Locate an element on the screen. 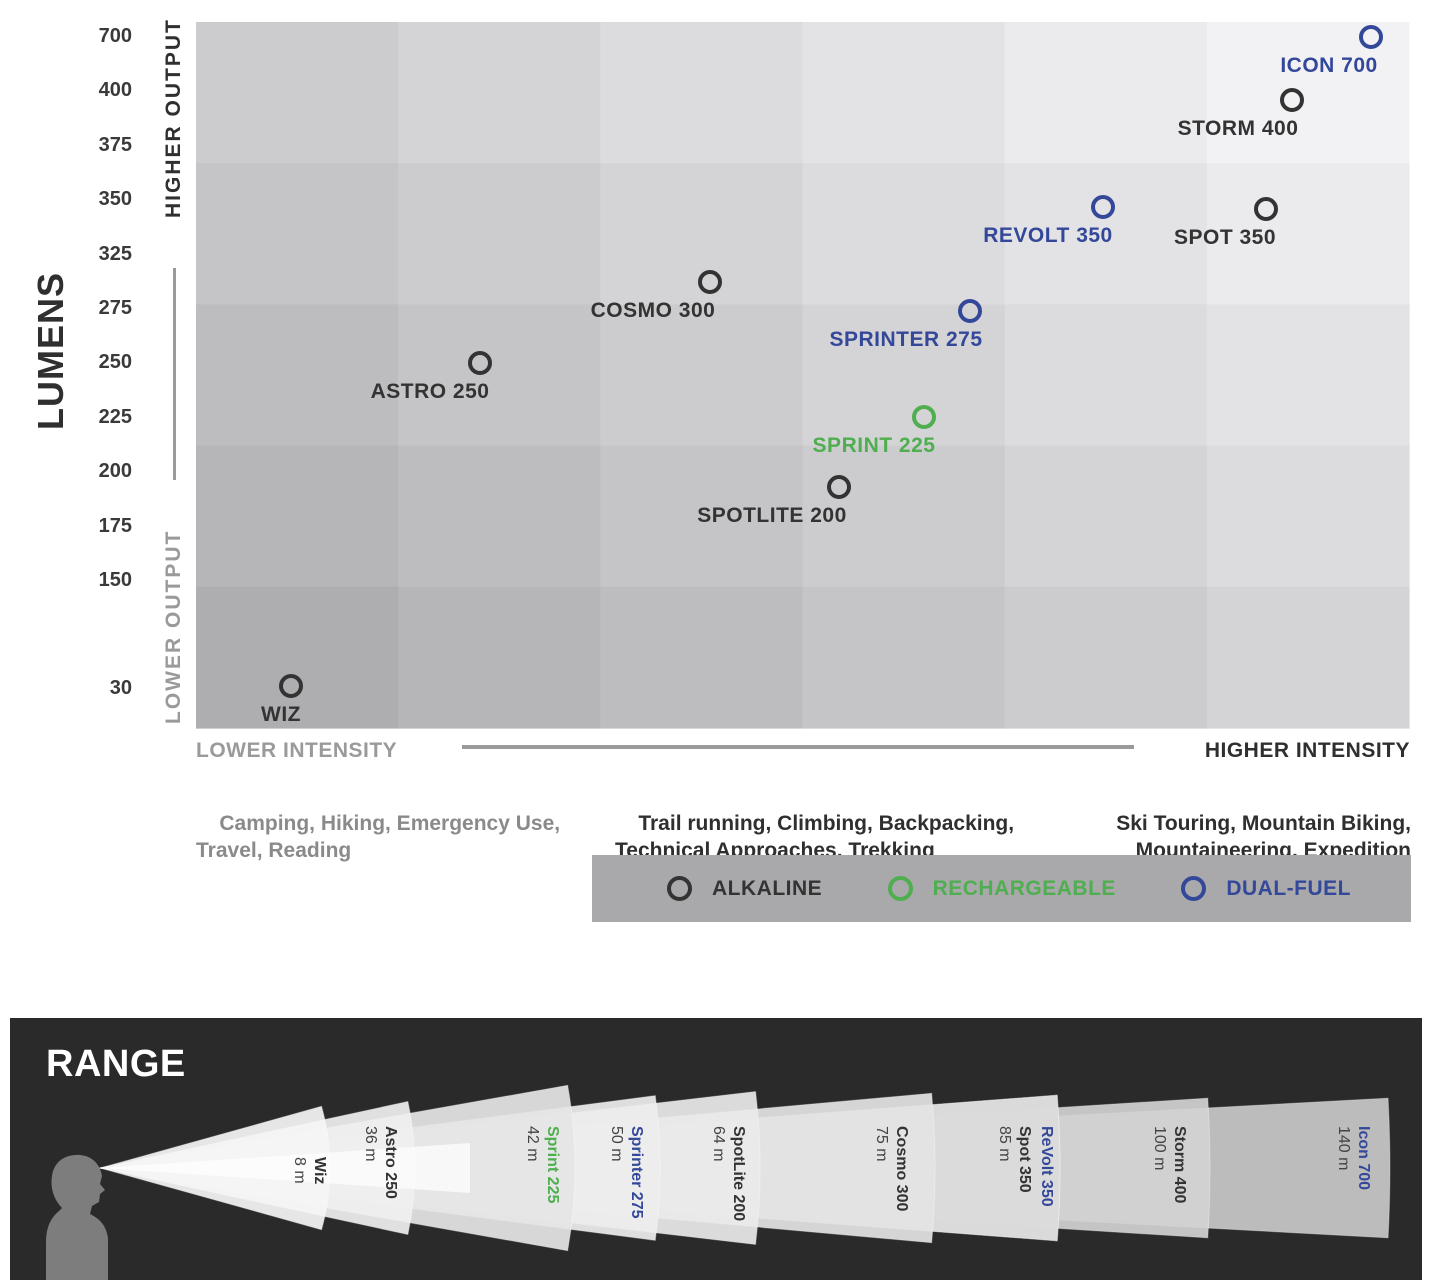 Image resolution: width=1433 pixels, height=1285 pixels. beam-name: Sprint 225 is located at coordinates (552, 1165).